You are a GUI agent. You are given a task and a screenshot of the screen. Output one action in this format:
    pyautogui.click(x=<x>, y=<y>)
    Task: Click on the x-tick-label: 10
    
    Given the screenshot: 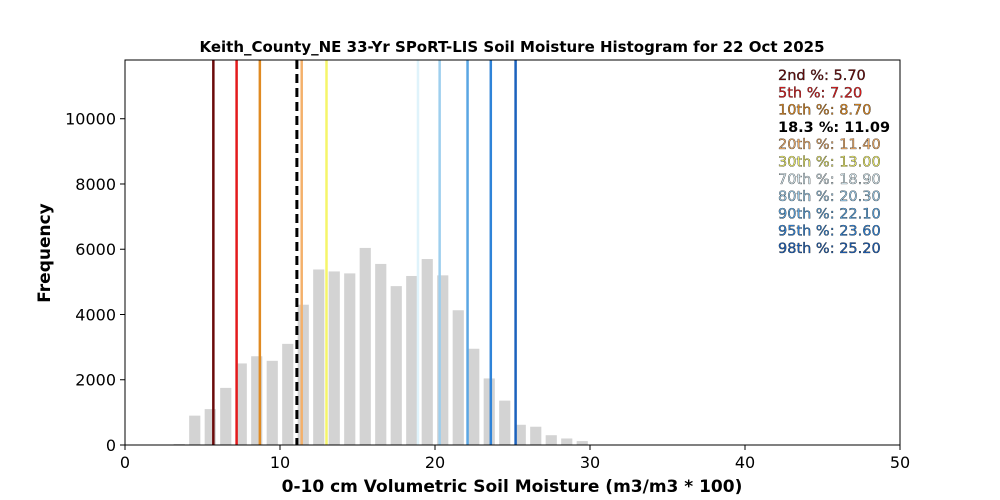 What is the action you would take?
    pyautogui.click(x=280, y=462)
    